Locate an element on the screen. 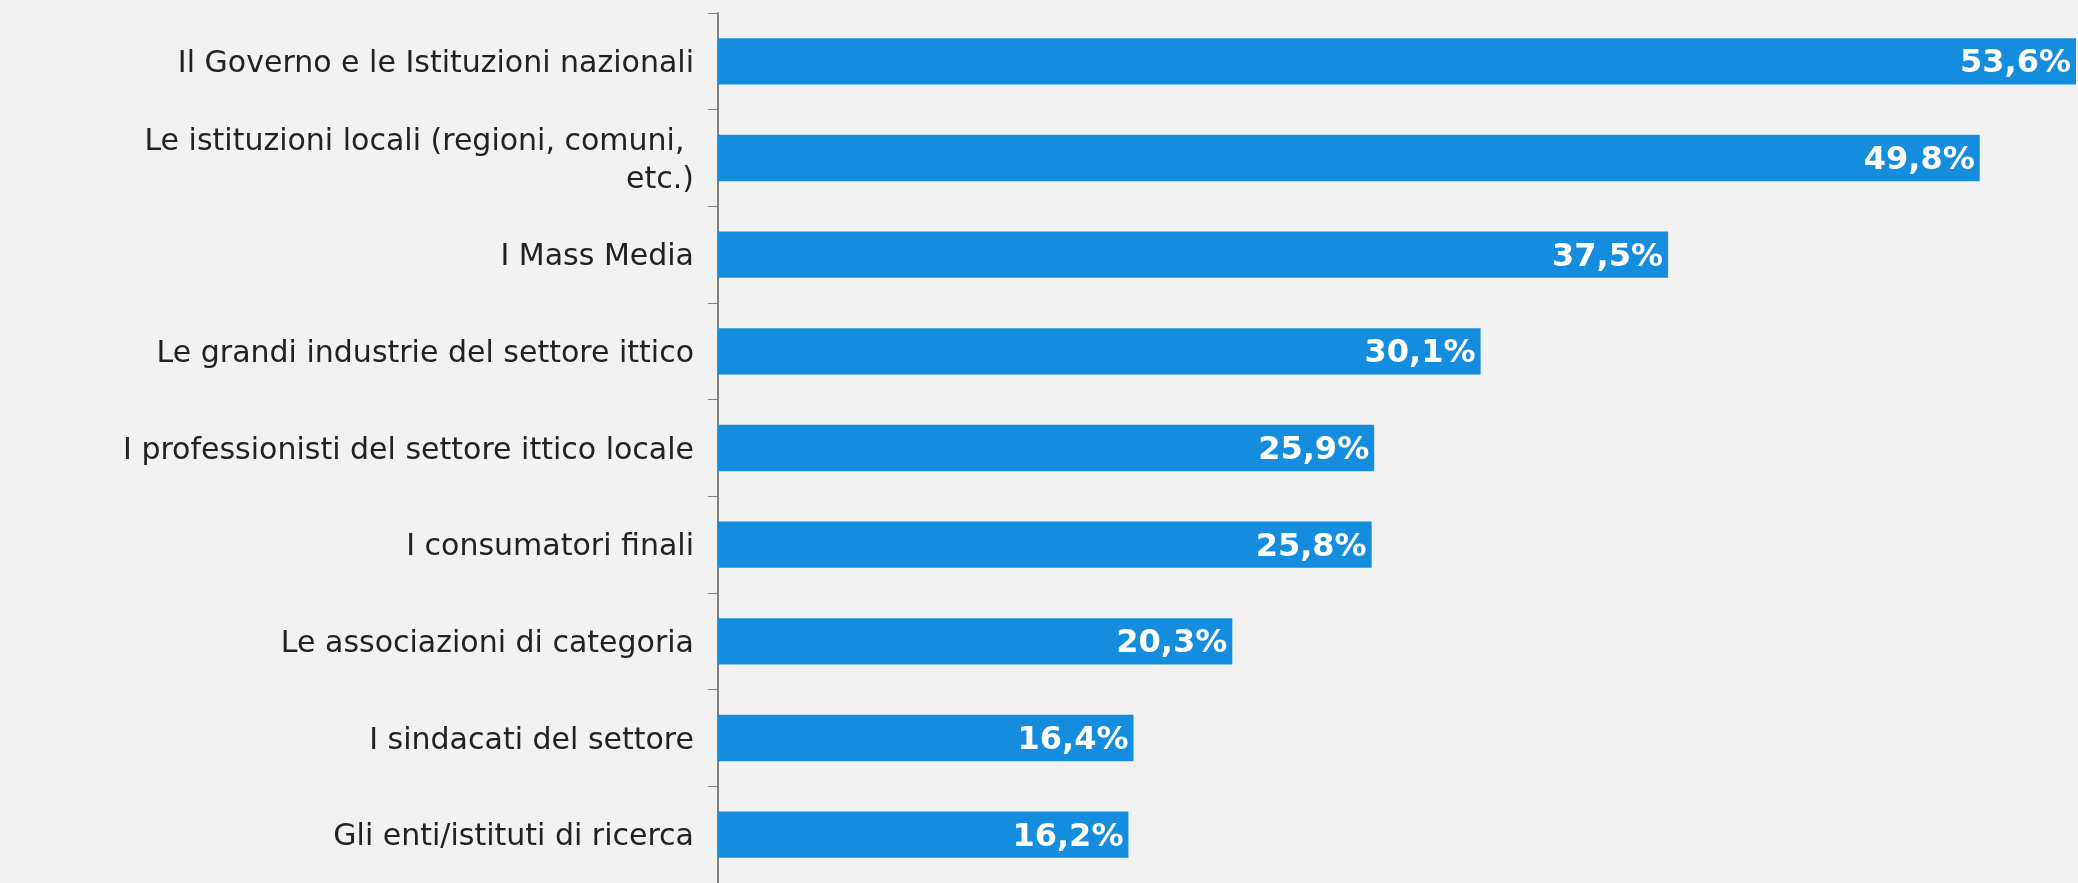 This screenshot has height=883, width=2078. data-label: 16,2% is located at coordinates (1068, 834).